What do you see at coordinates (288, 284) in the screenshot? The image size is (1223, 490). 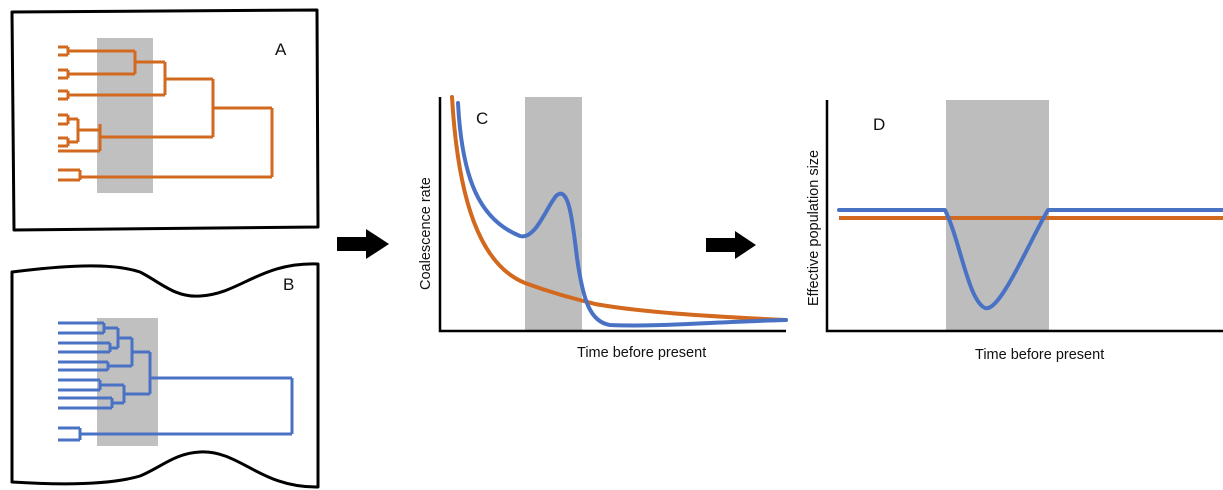 I see `panel-b-letter: B` at bounding box center [288, 284].